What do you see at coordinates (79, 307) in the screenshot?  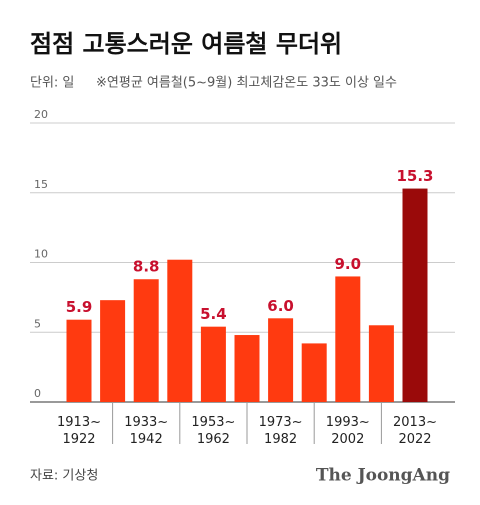 I see `data-label: 5.9` at bounding box center [79, 307].